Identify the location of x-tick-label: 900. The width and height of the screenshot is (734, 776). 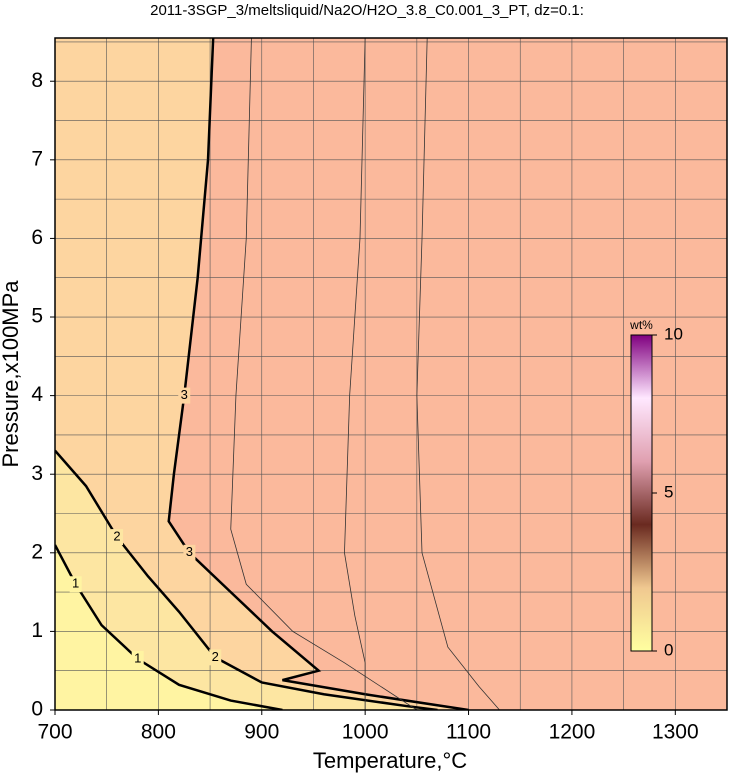
(261, 732).